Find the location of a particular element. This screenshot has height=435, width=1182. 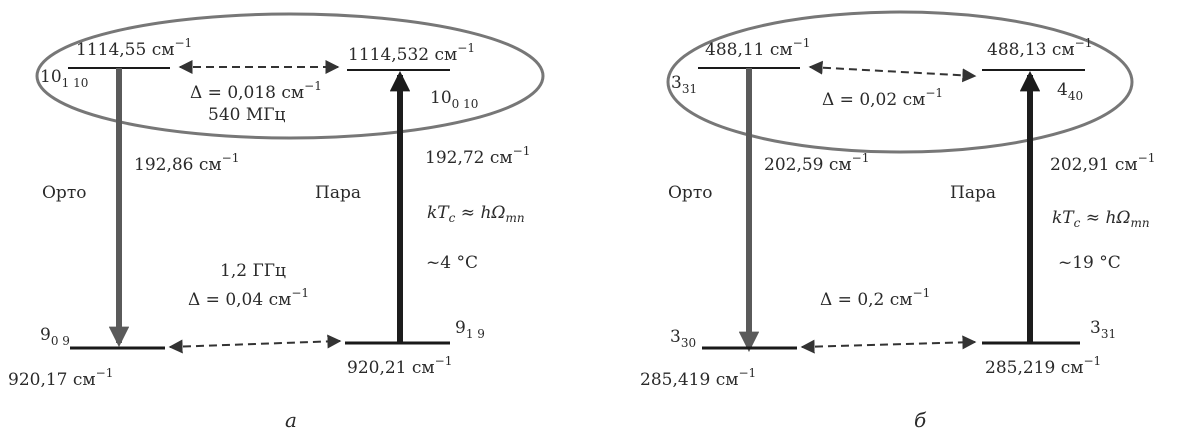

panel-a-temperature: ~4 °C is located at coordinates (452, 263).